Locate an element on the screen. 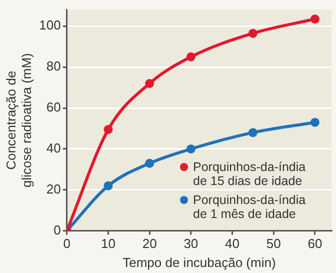  legend-label: Porquinhos-da-índia de 15 dias de idade is located at coordinates (250, 174).